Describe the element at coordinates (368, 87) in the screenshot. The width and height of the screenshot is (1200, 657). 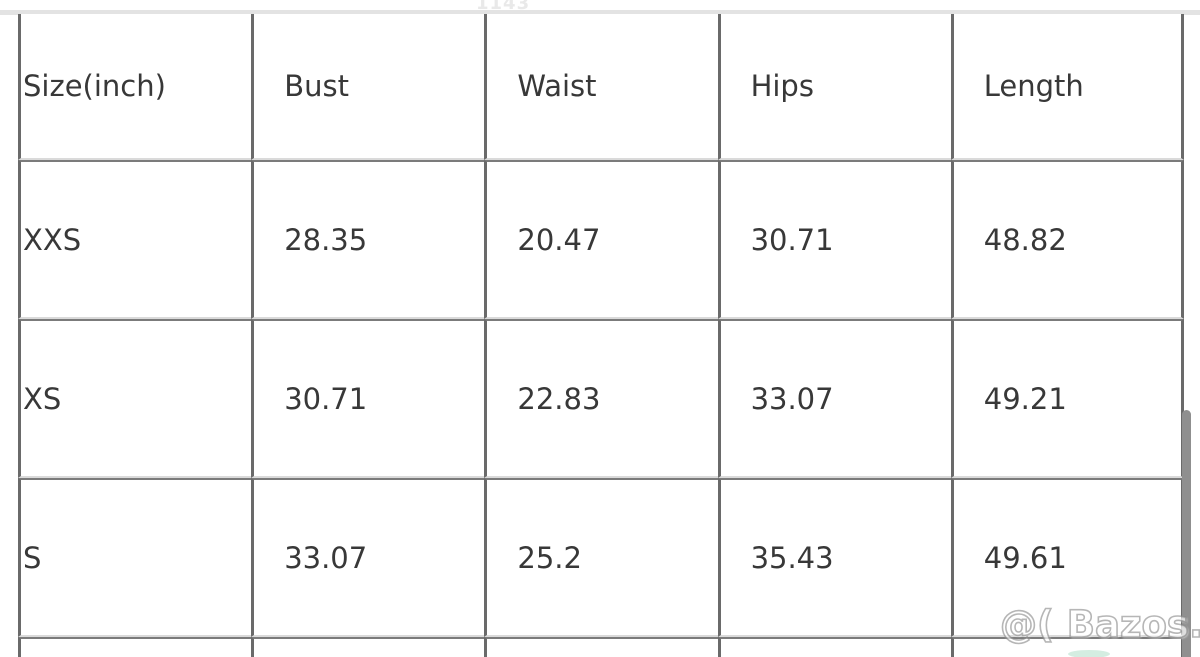
I see `header-bust: Bust` at that location.